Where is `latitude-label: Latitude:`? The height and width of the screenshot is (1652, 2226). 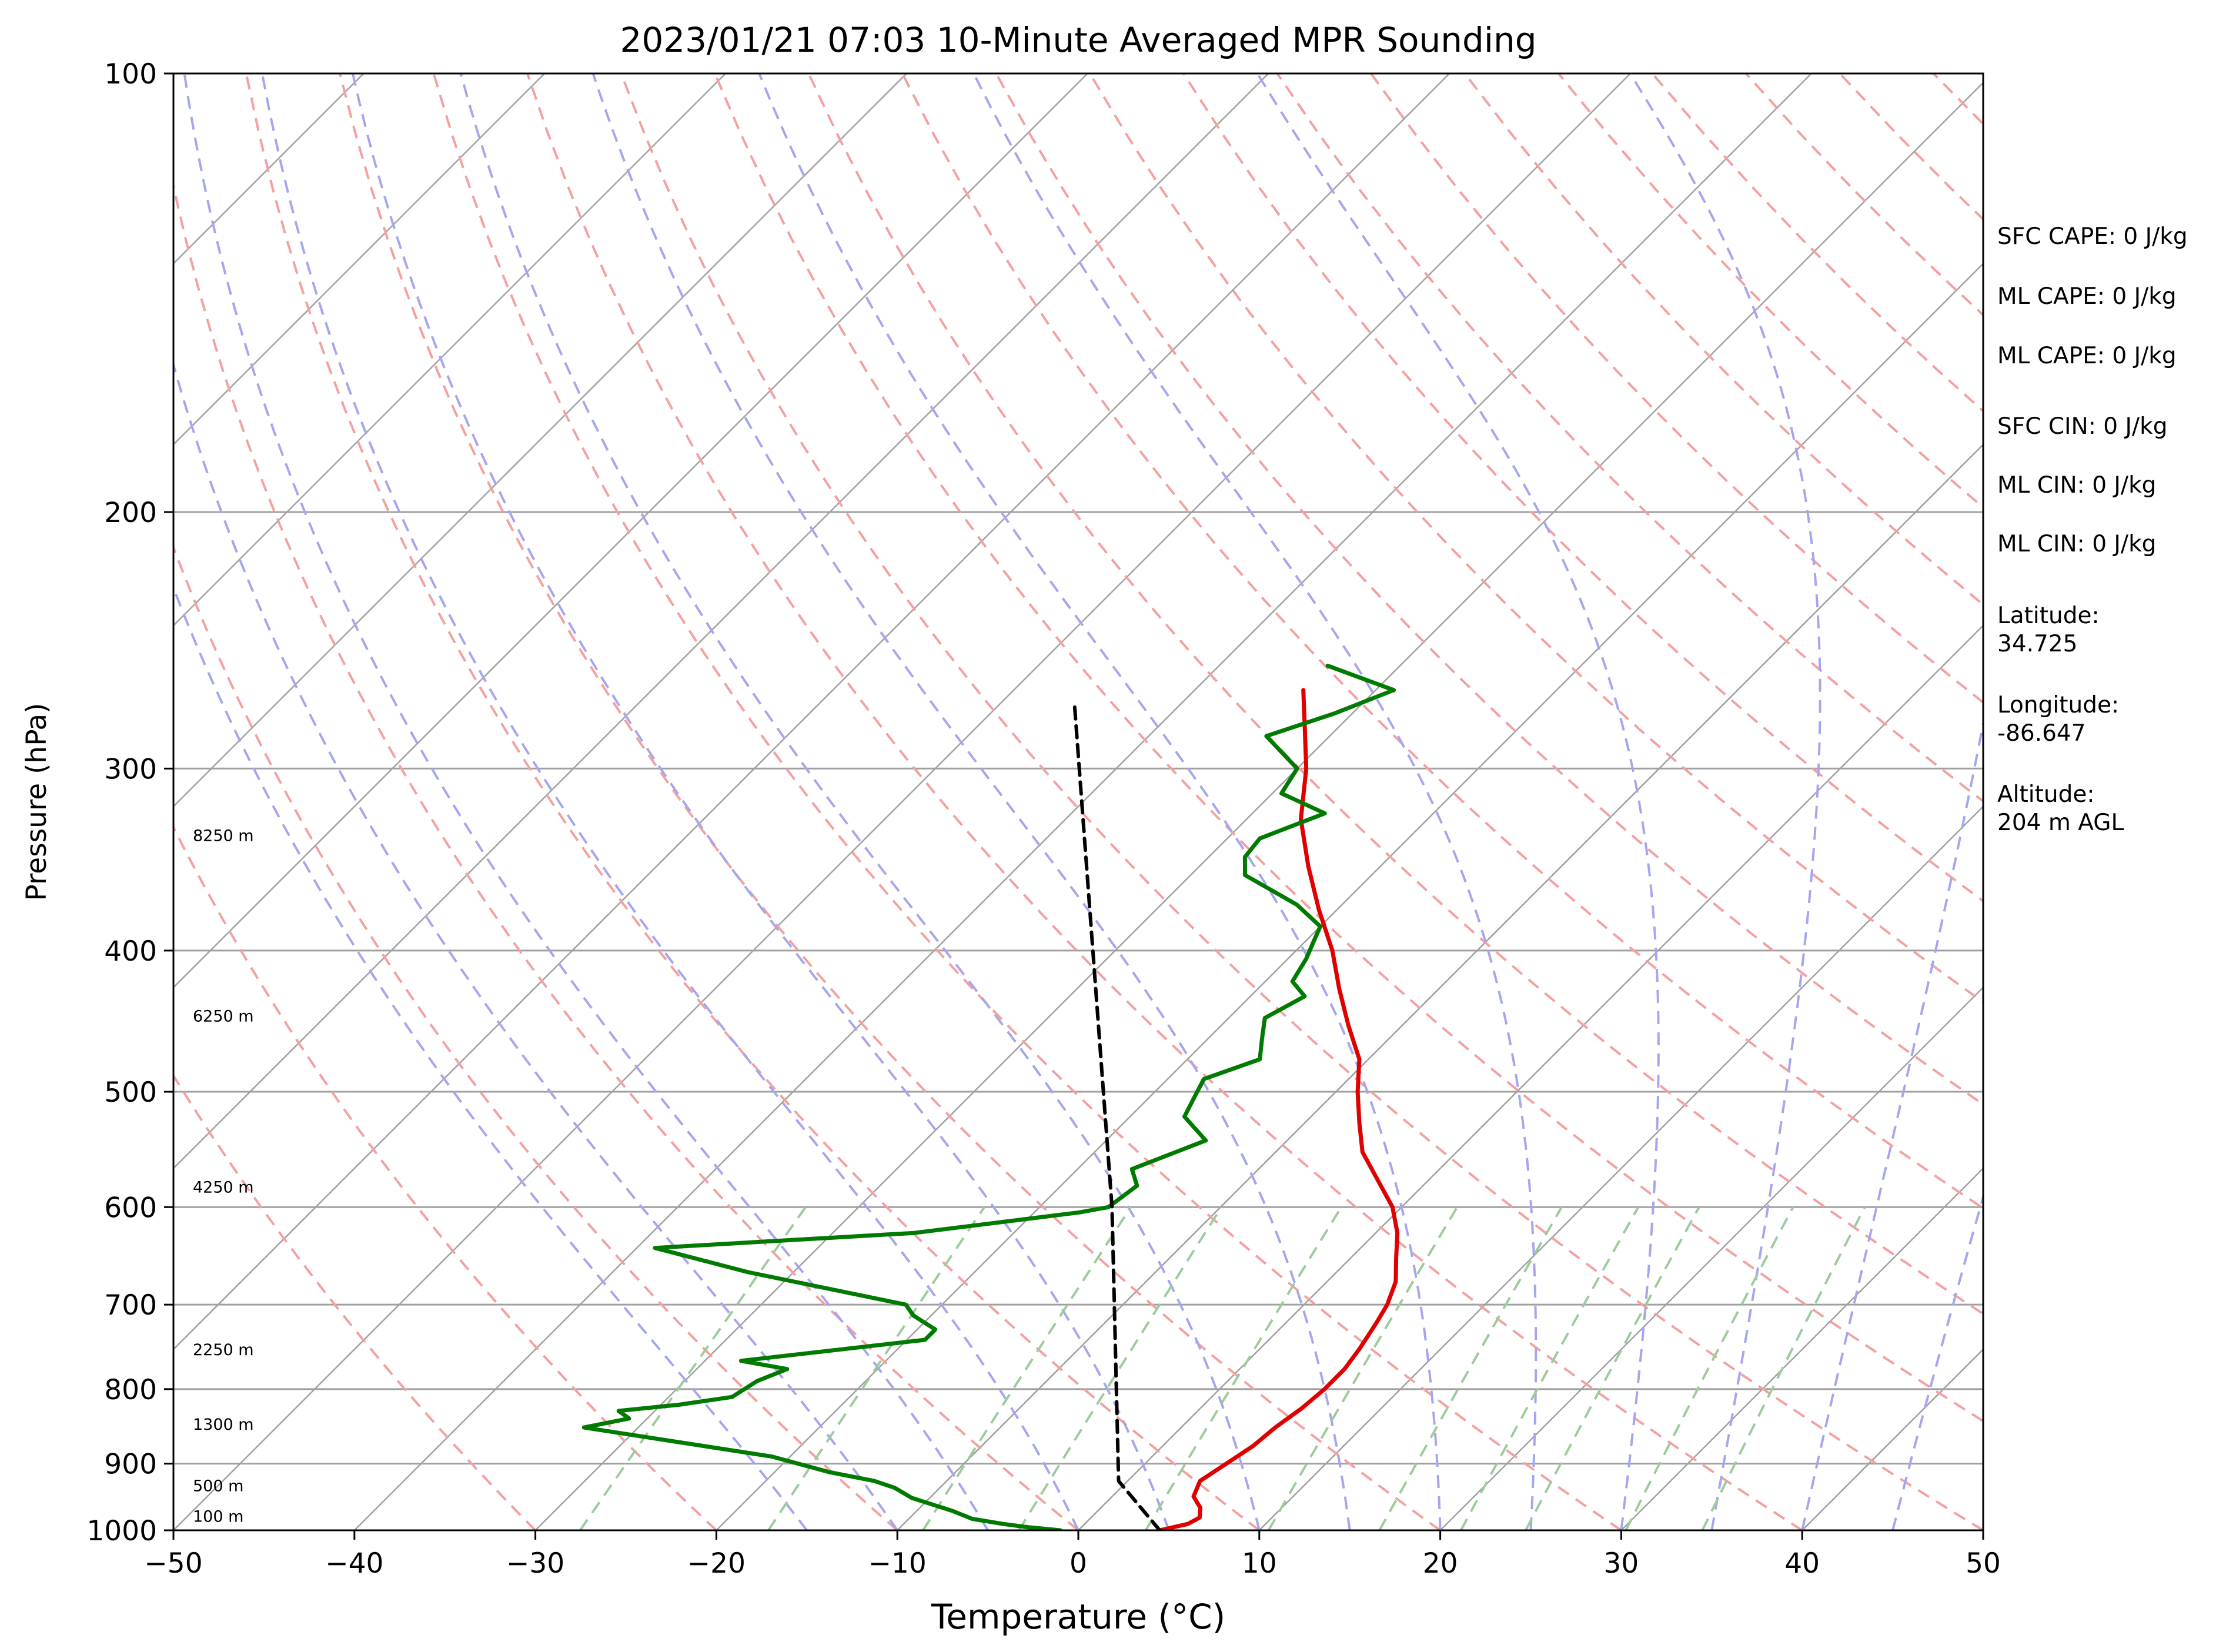
latitude-label: Latitude: is located at coordinates (2049, 616).